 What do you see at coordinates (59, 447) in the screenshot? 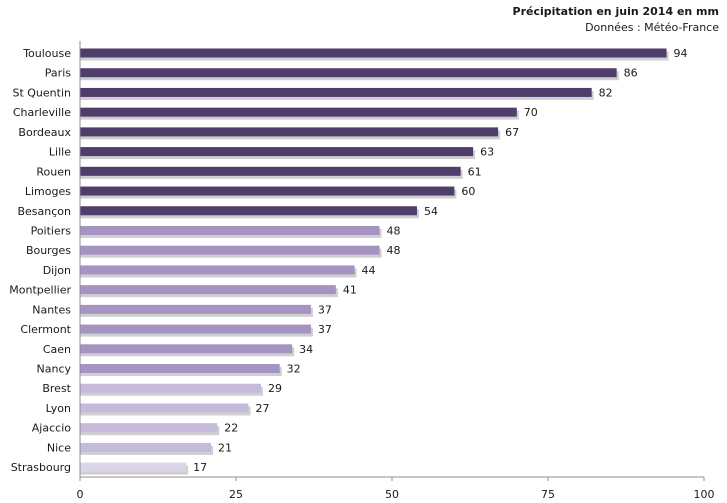
I see `category-label: Nice` at bounding box center [59, 447].